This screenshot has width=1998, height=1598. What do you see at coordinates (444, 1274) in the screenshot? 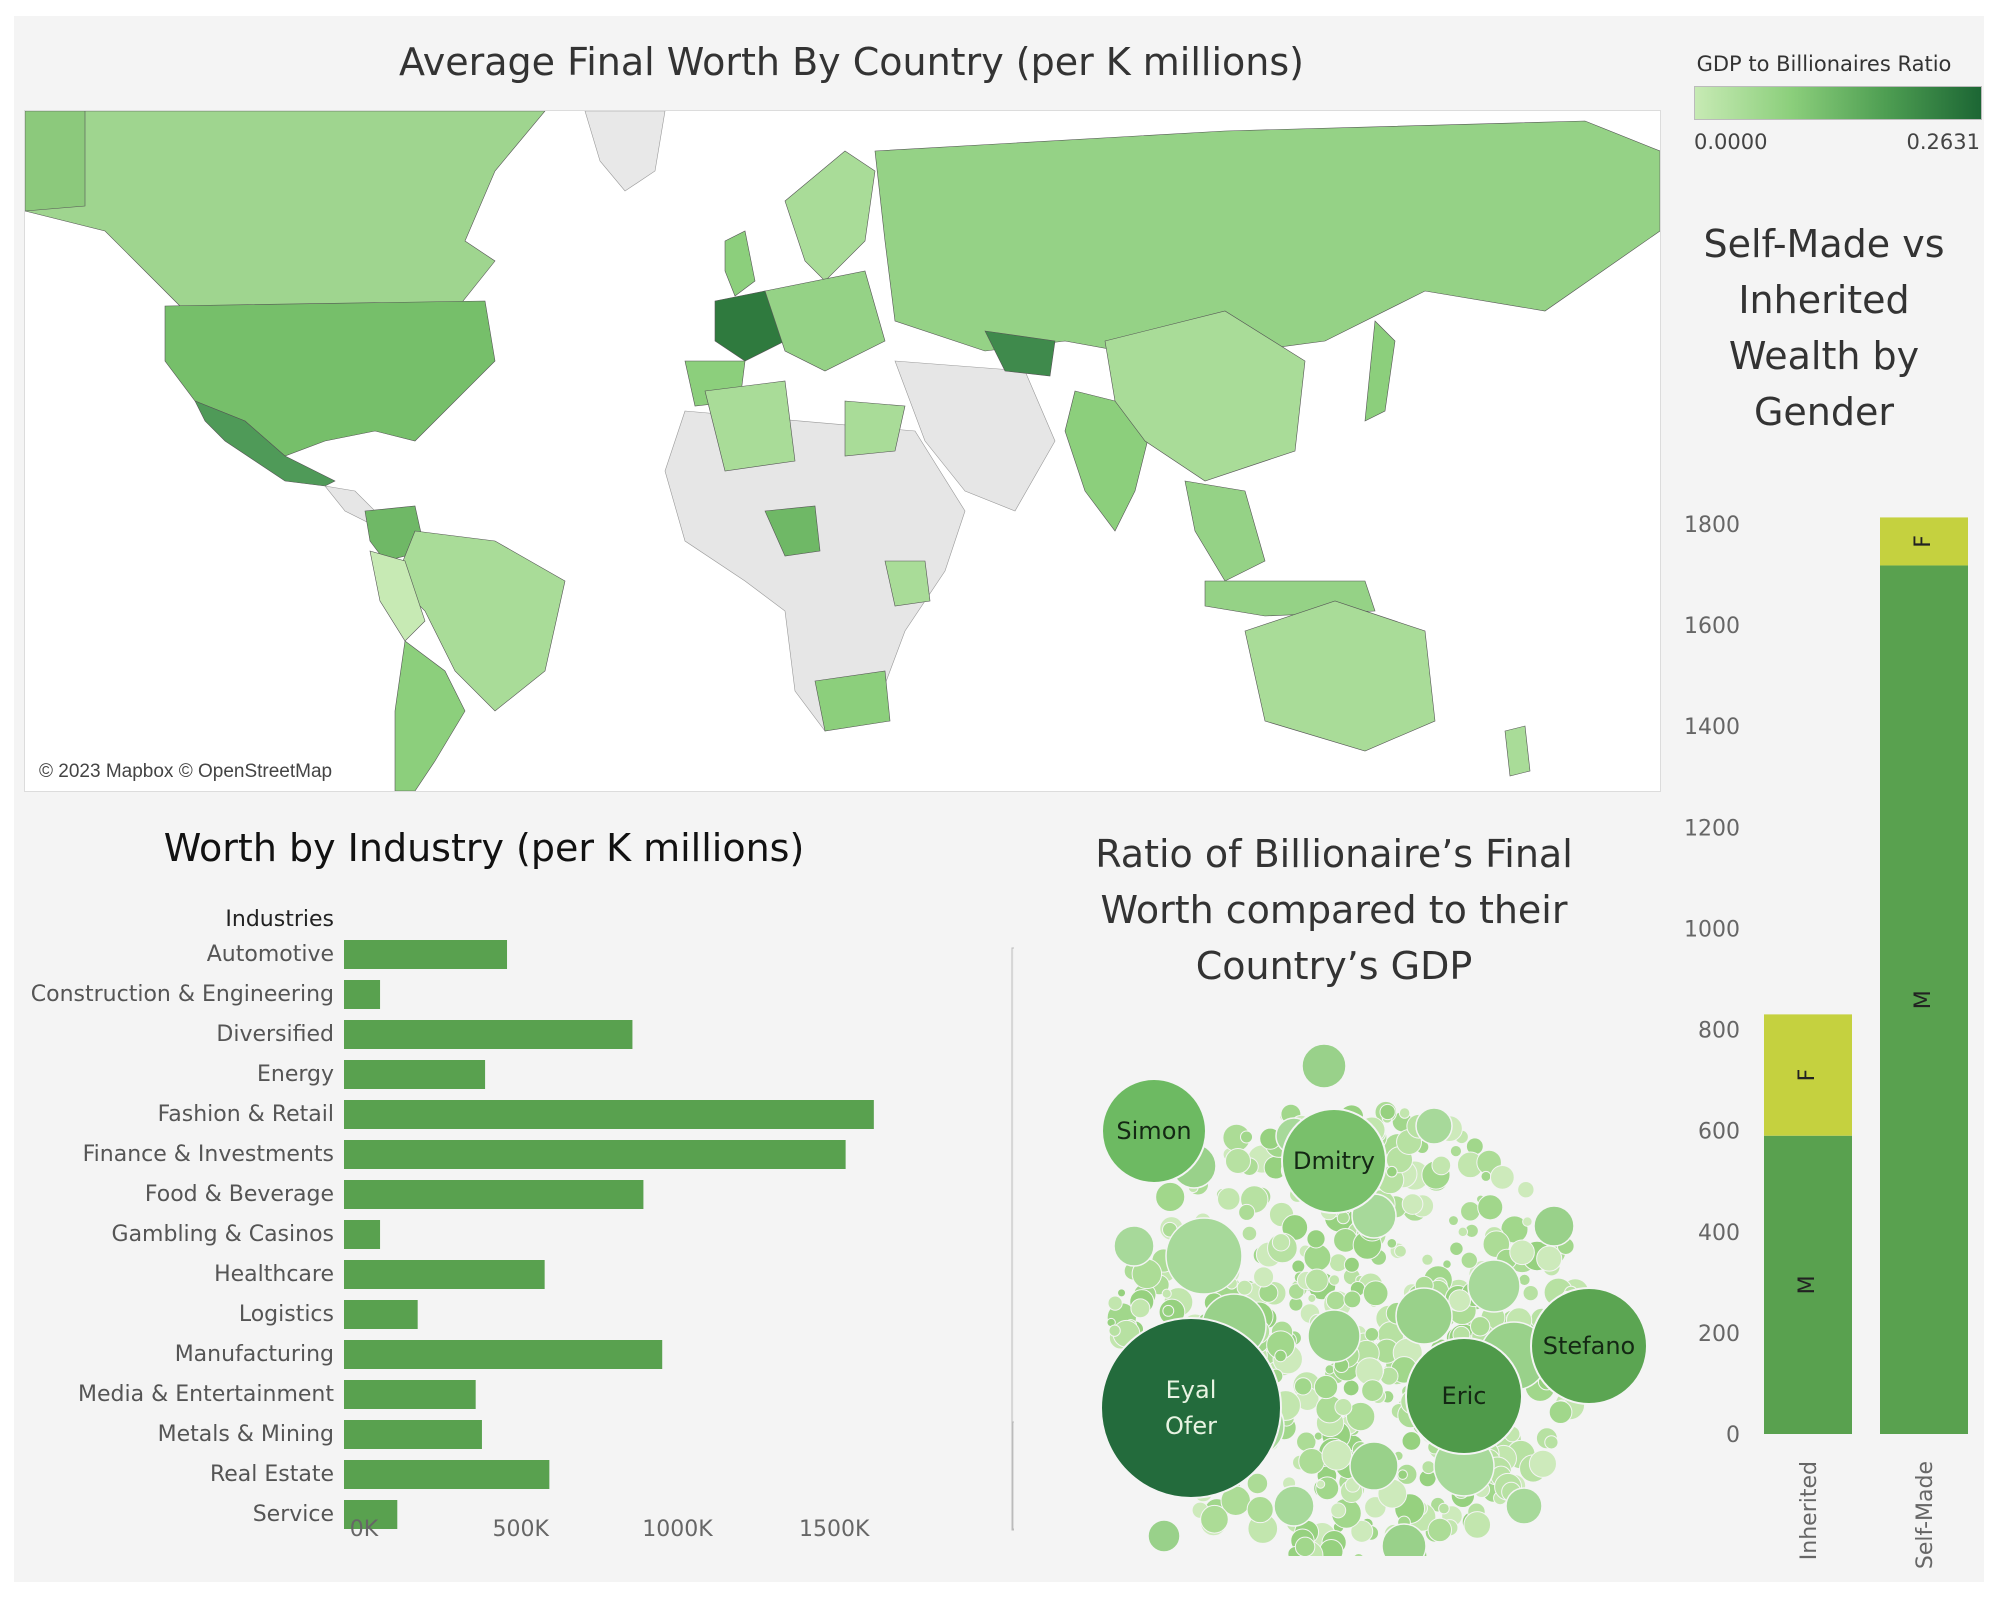
I see `industry-bar-healthcare` at bounding box center [444, 1274].